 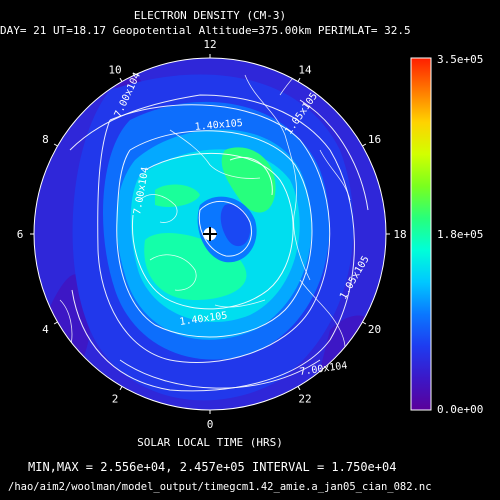 I want to click on local-time-label: 8, so click(x=45, y=139).